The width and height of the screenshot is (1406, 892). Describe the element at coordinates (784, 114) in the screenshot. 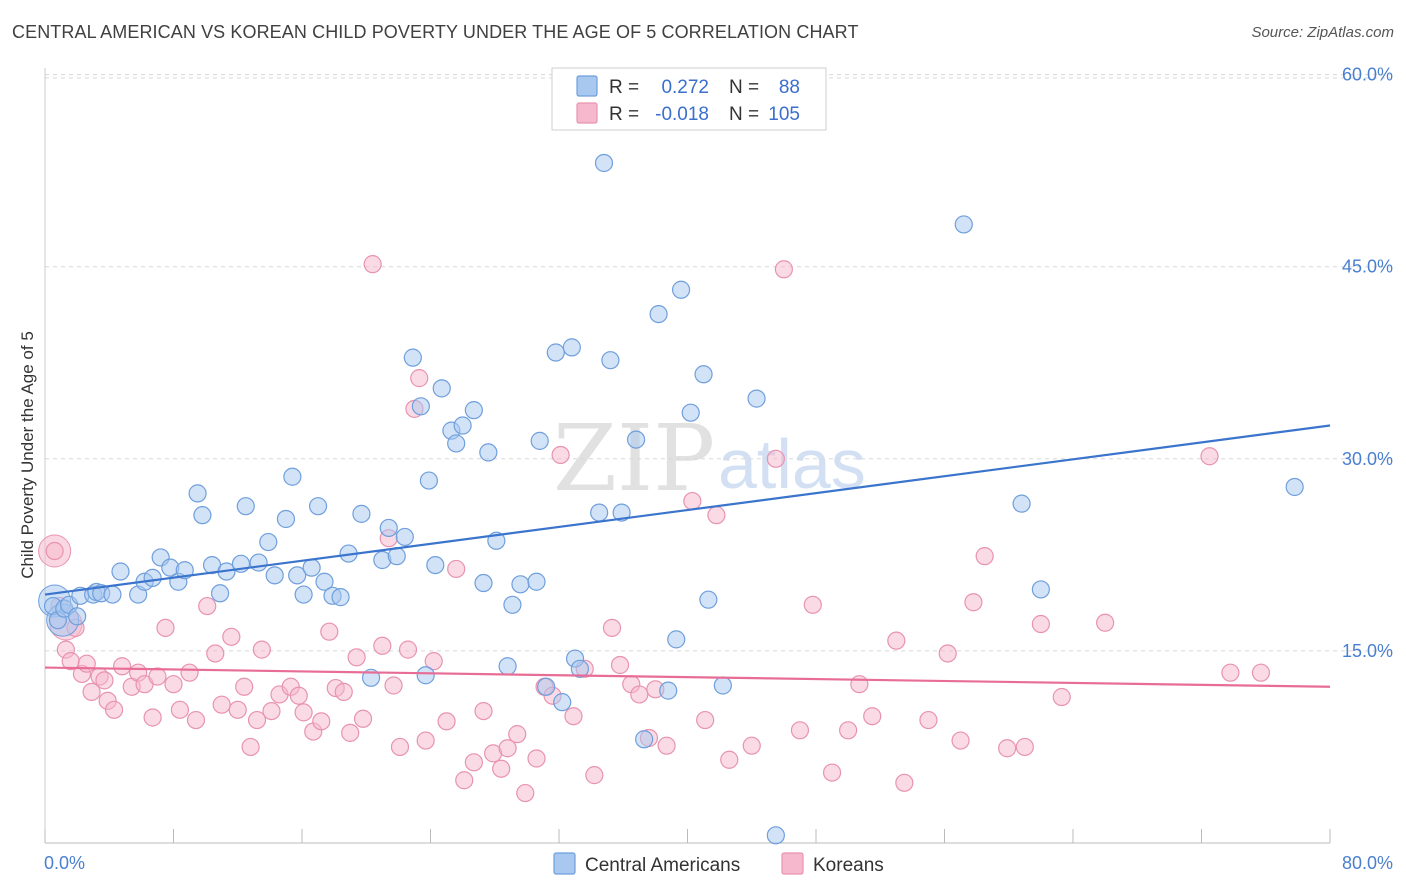

I see `legend-n-value-korean: 105` at that location.